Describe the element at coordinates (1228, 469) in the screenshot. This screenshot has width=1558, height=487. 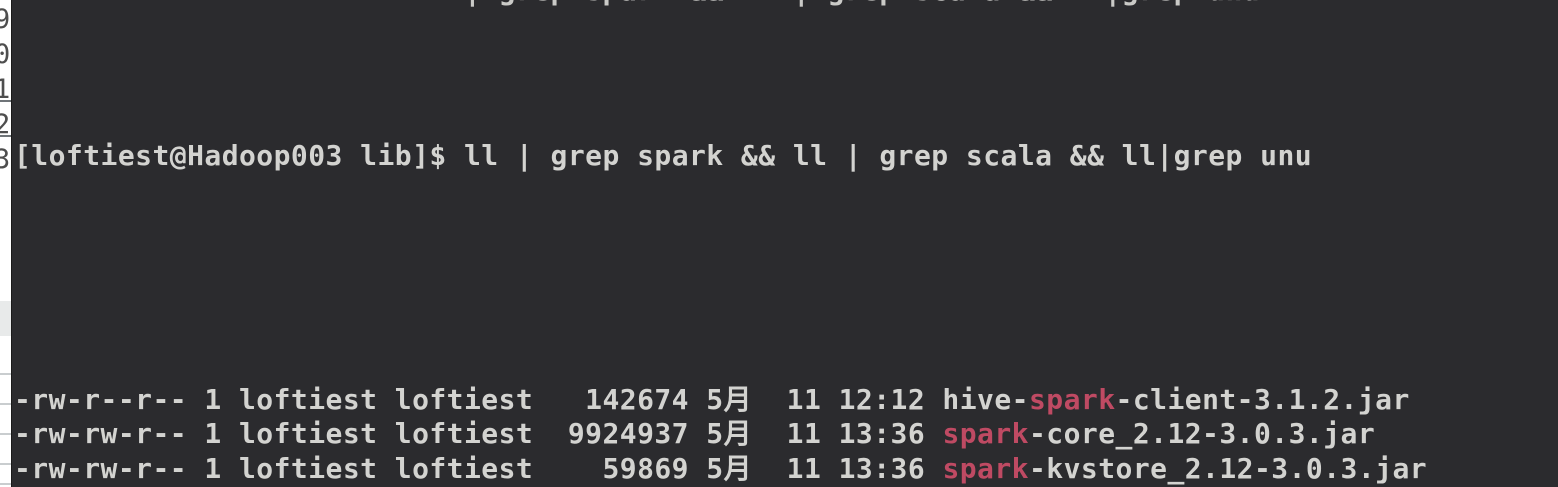
I see `file-name-rest: -kvstore_2.12-3.0.3.jar` at that location.